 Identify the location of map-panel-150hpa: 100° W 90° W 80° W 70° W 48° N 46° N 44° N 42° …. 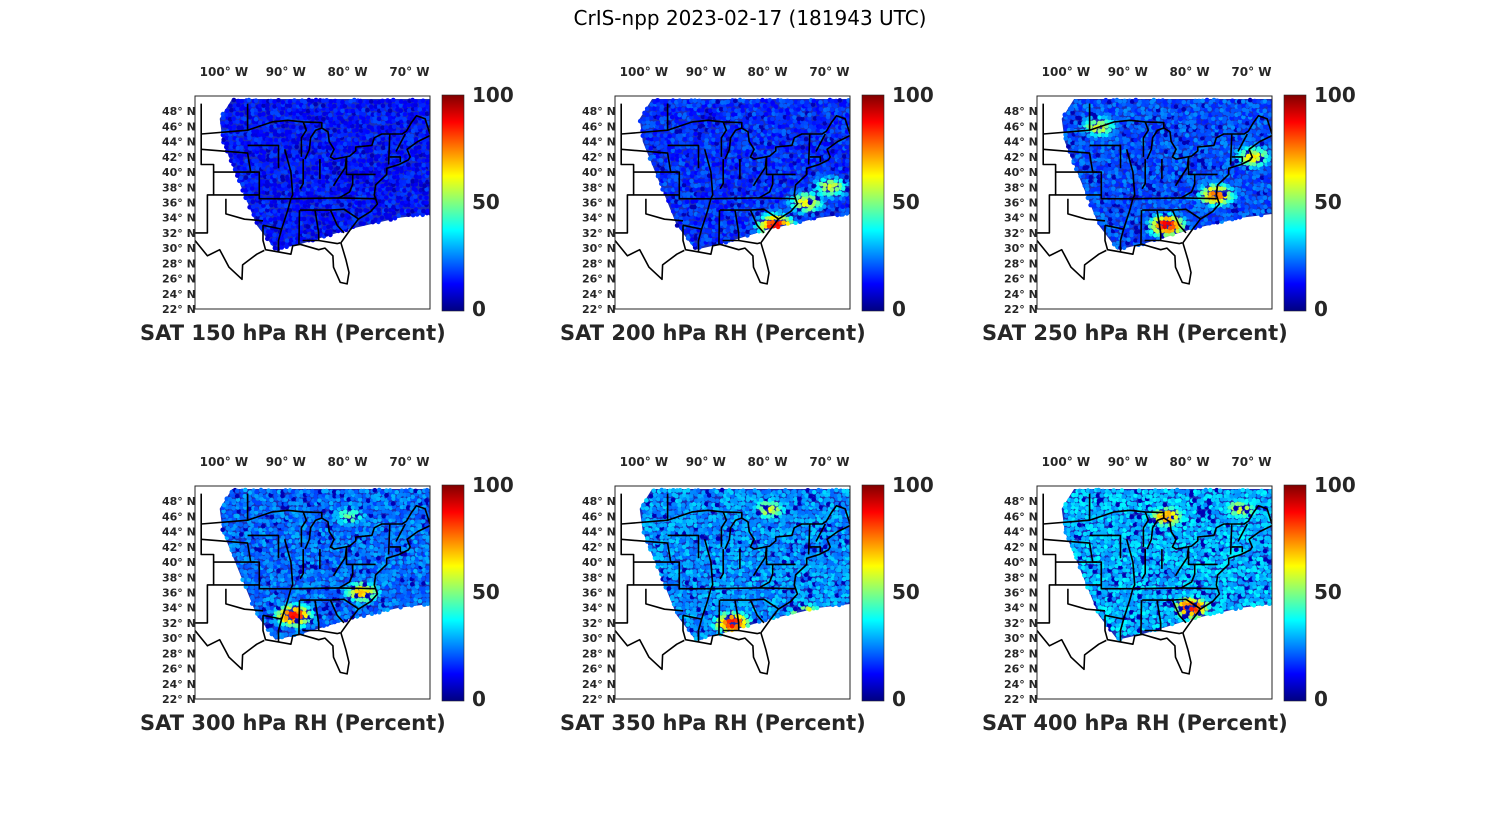
(340, 210).